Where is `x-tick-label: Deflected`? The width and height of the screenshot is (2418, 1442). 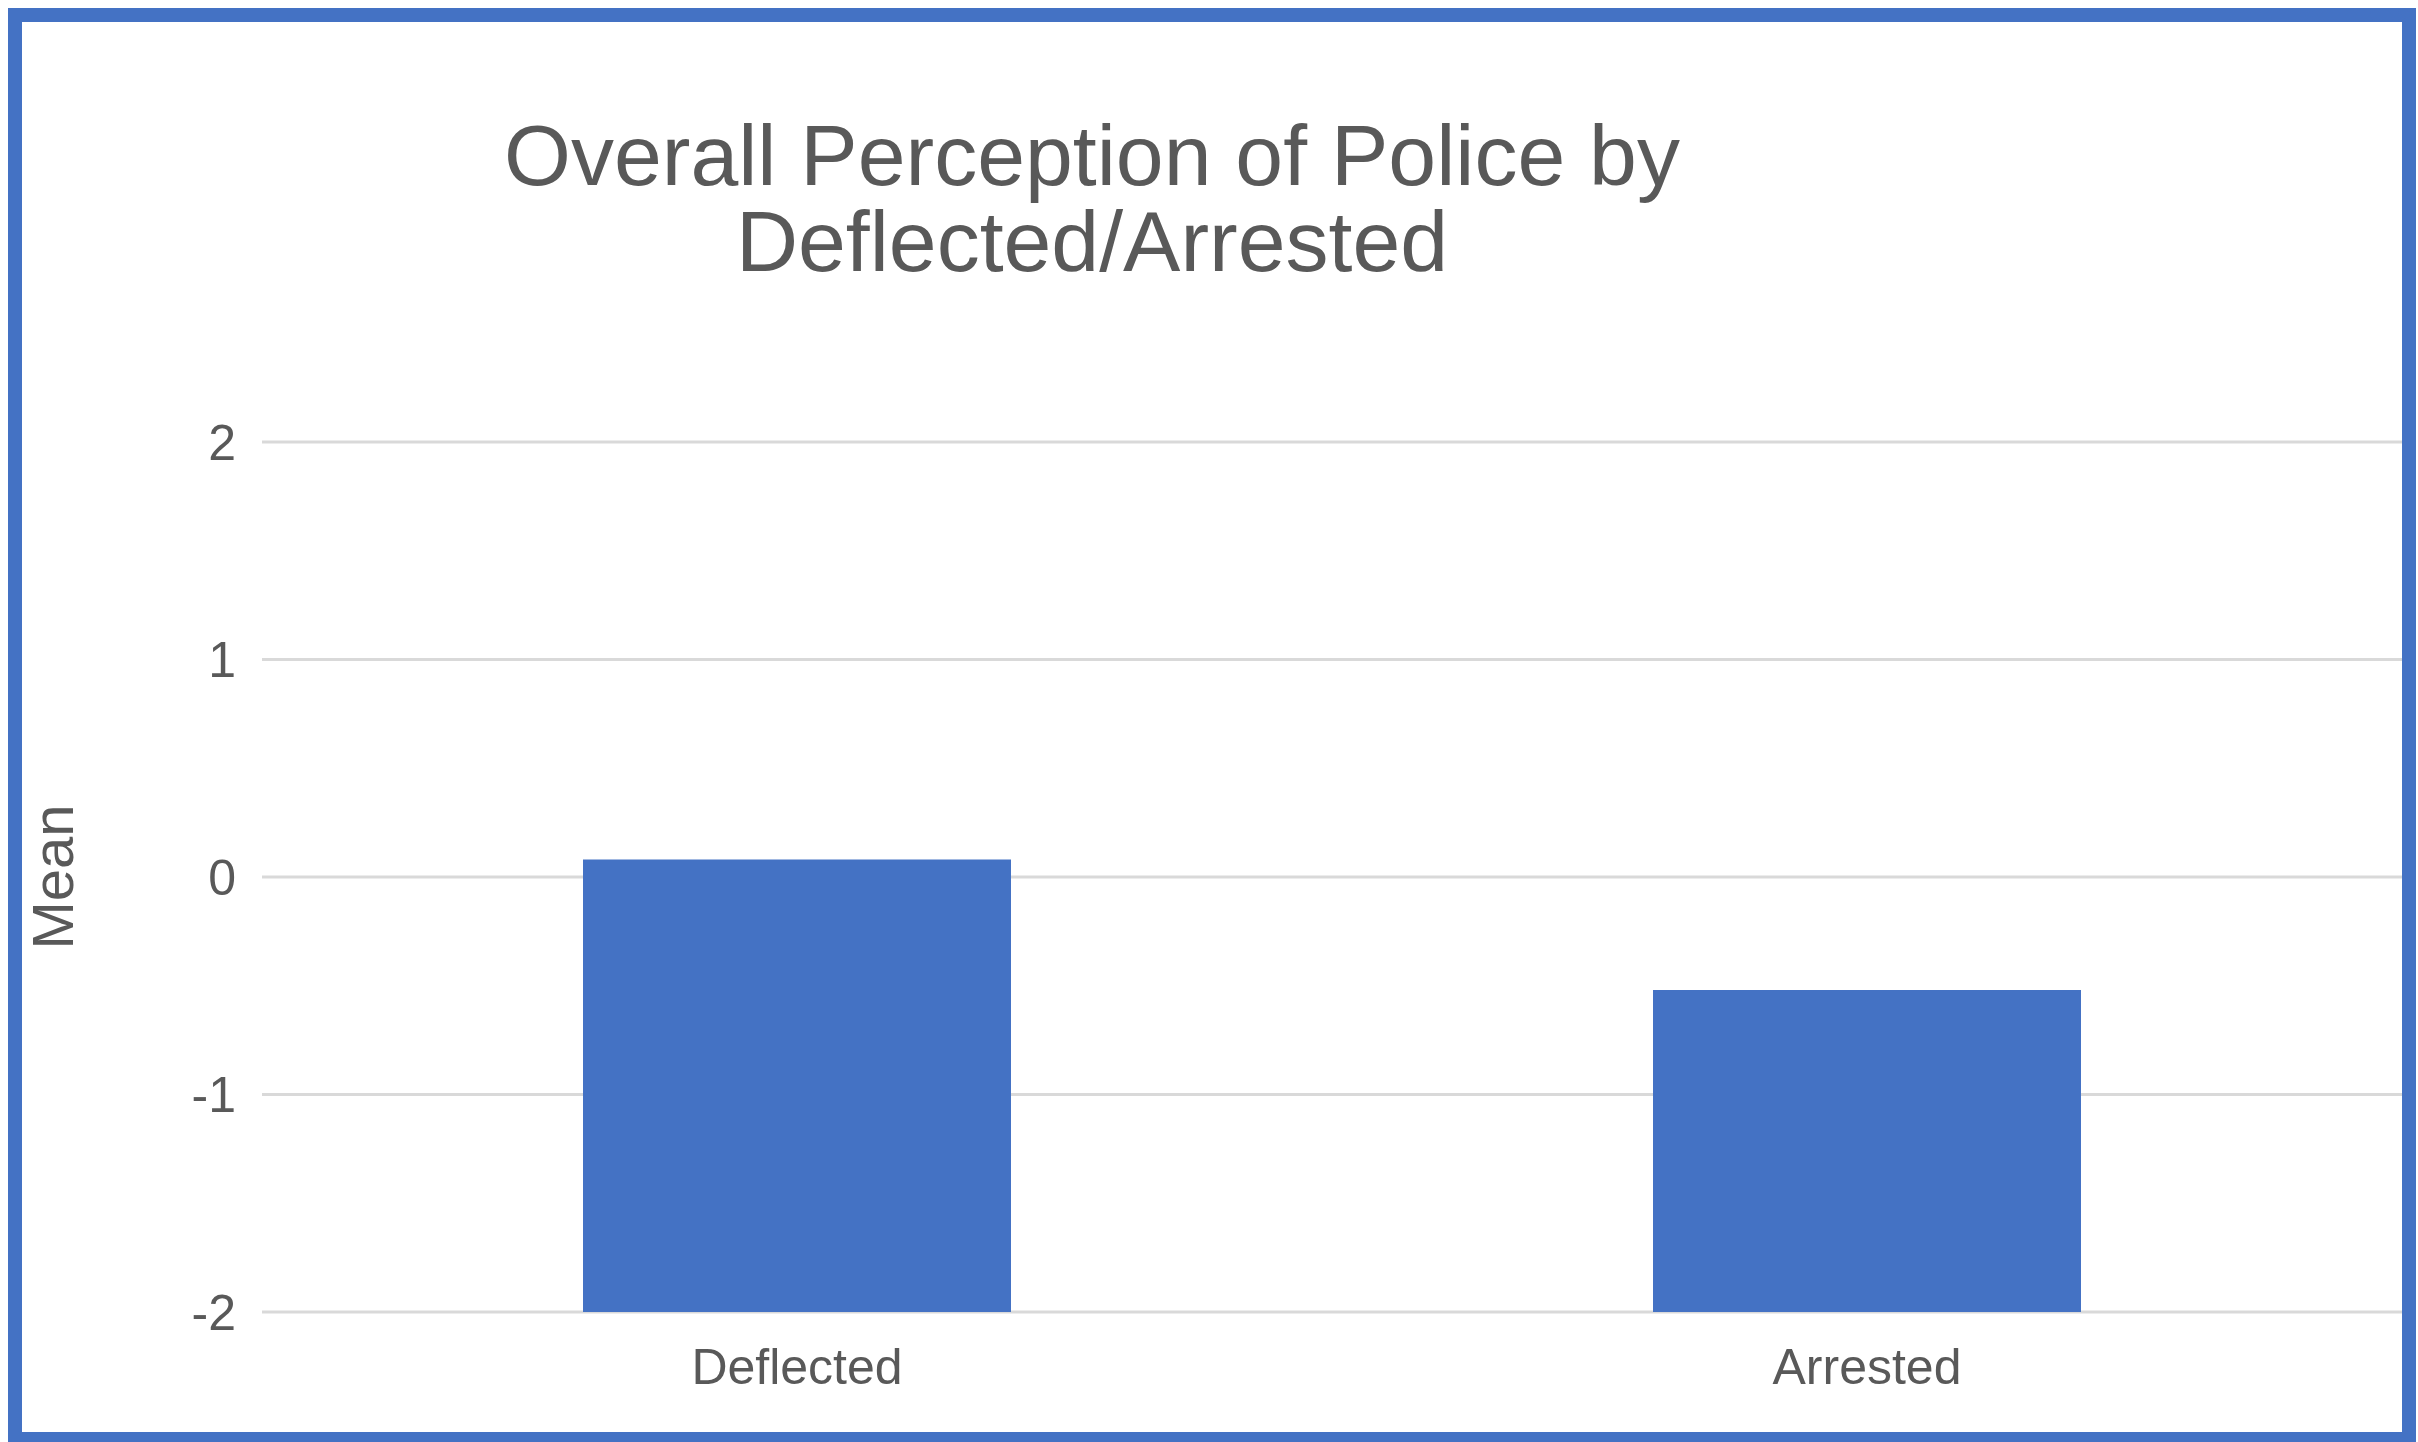 x-tick-label: Deflected is located at coordinates (797, 1366).